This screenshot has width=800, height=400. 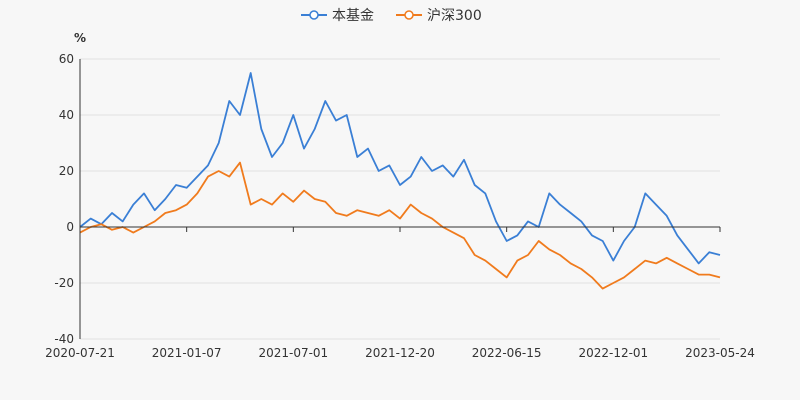 I want to click on x-tick-label: 2021-12-20, so click(x=400, y=353).